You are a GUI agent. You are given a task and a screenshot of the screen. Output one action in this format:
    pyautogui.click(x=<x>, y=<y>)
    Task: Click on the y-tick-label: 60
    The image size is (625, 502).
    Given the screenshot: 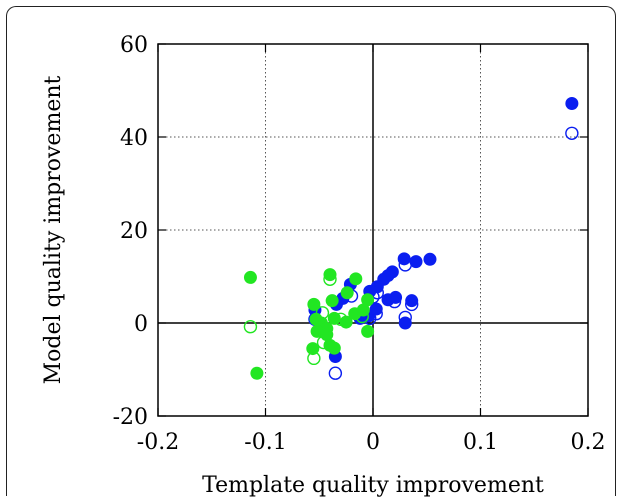 What is the action you would take?
    pyautogui.click(x=134, y=45)
    